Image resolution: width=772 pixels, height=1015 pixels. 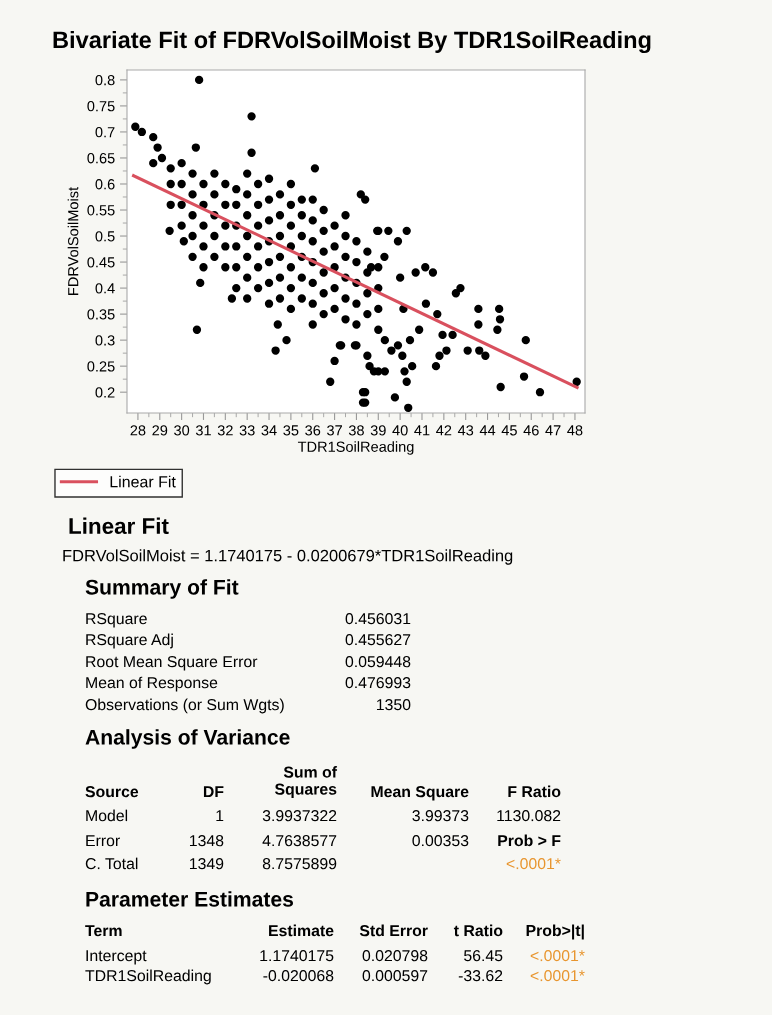 What do you see at coordinates (105, 236) in the screenshot?
I see `y-tick-label: 0.5` at bounding box center [105, 236].